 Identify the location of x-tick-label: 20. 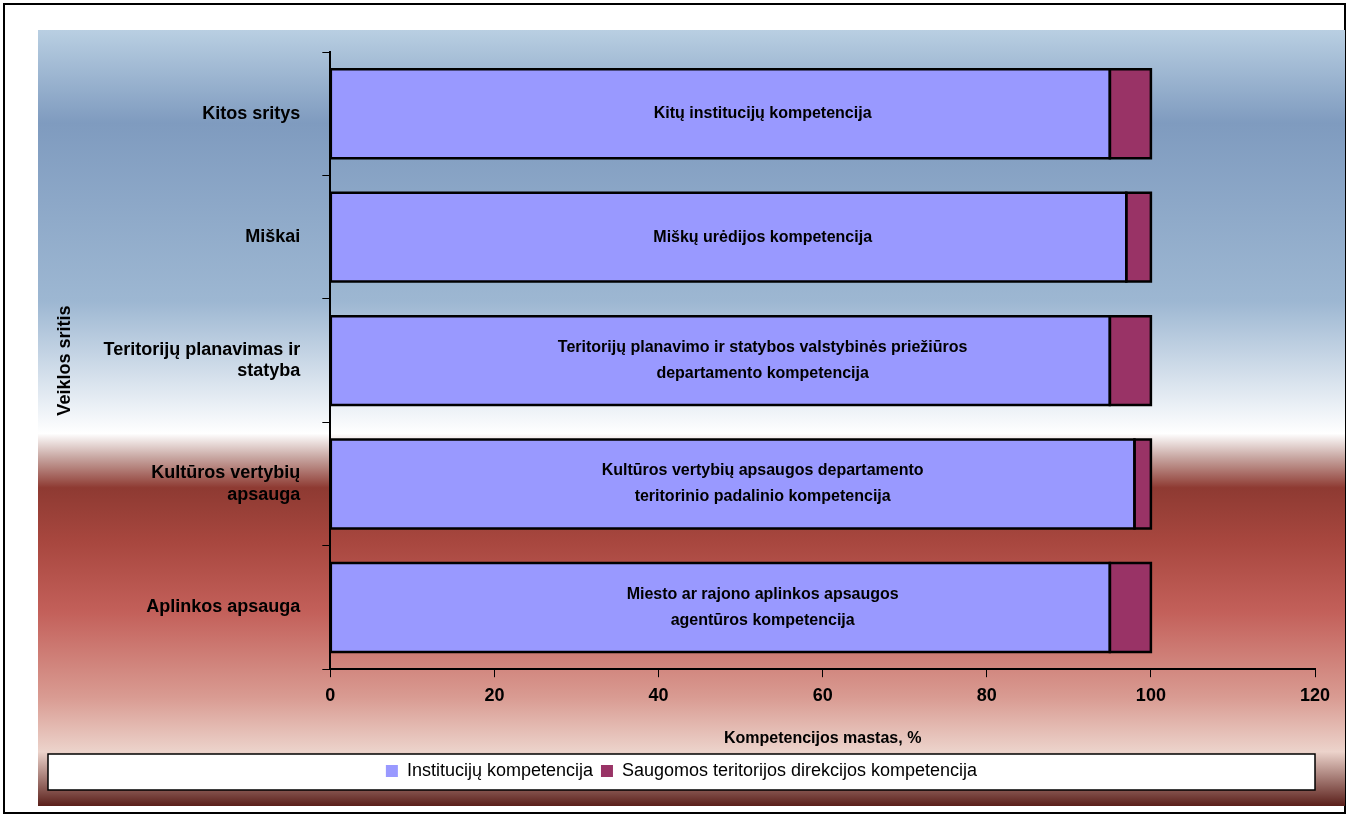
(494, 694).